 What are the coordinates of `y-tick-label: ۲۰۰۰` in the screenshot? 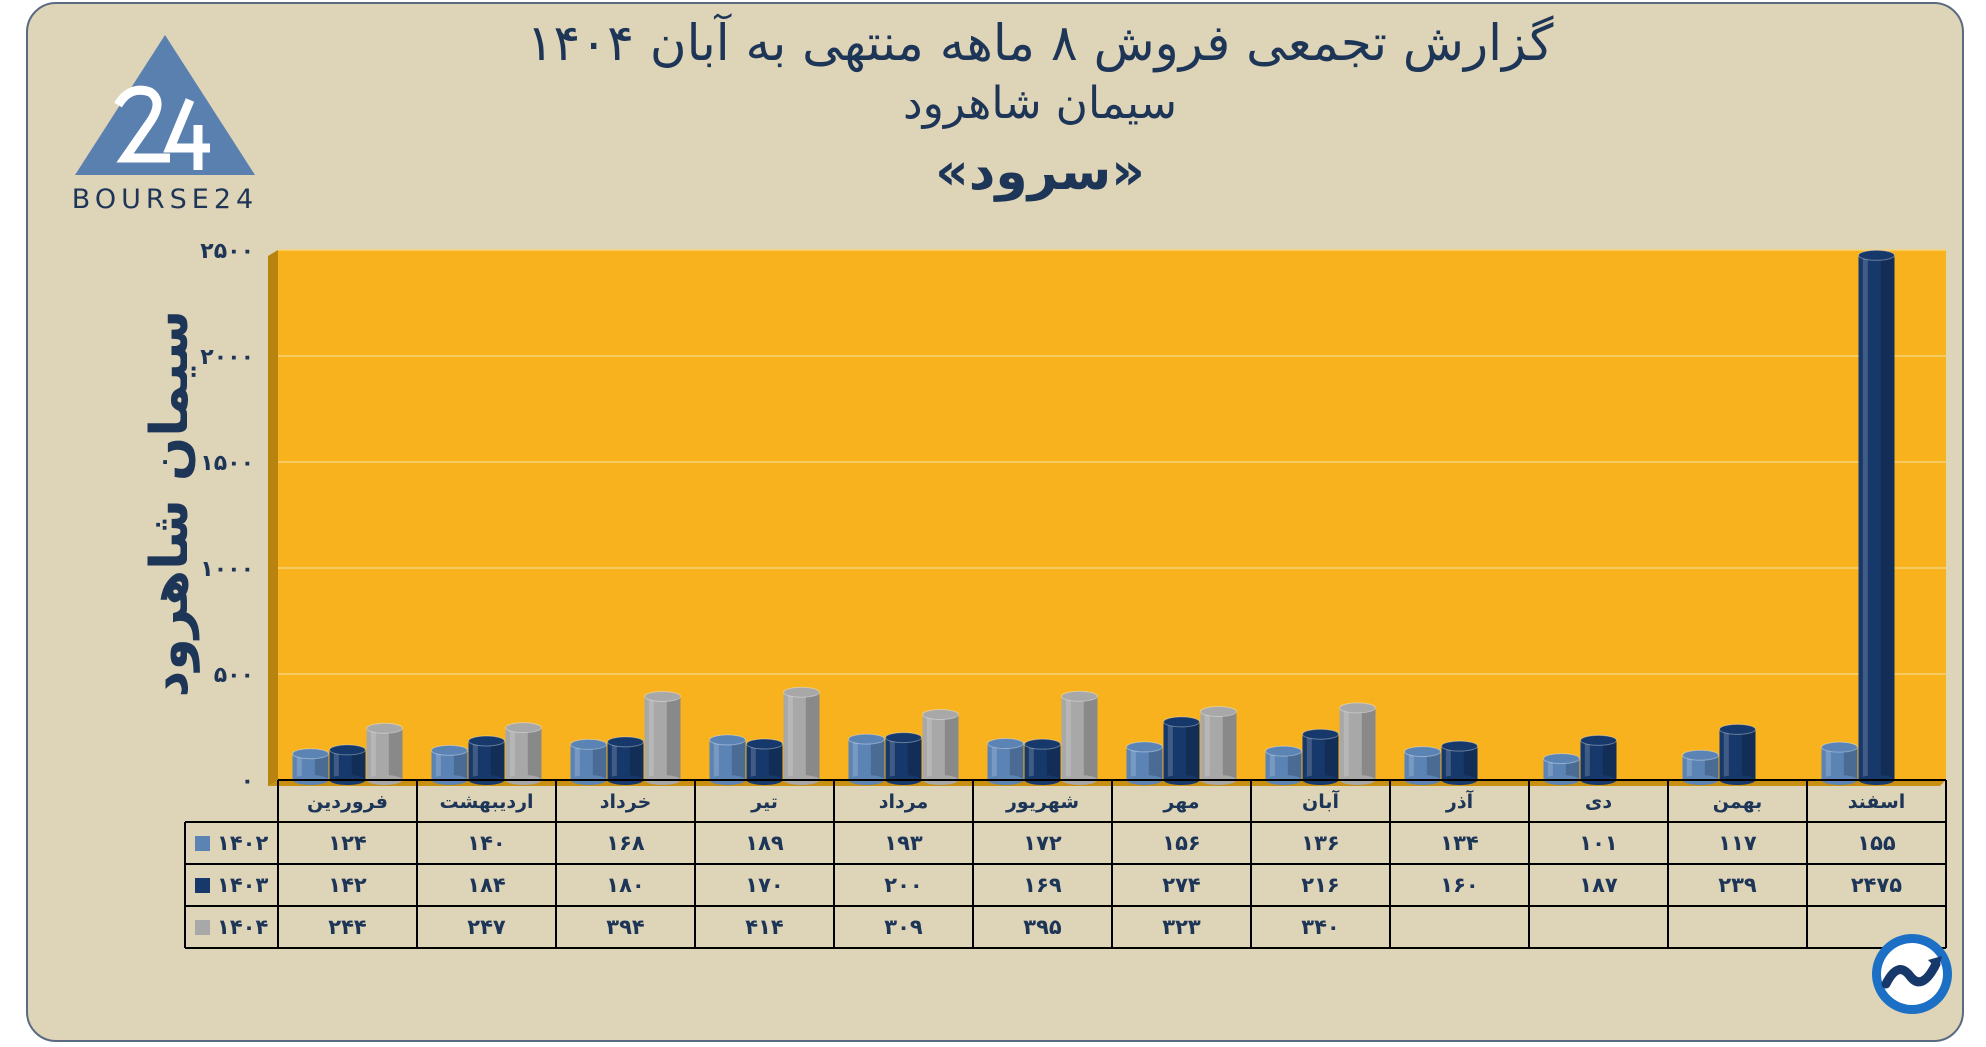 It's located at (227, 357).